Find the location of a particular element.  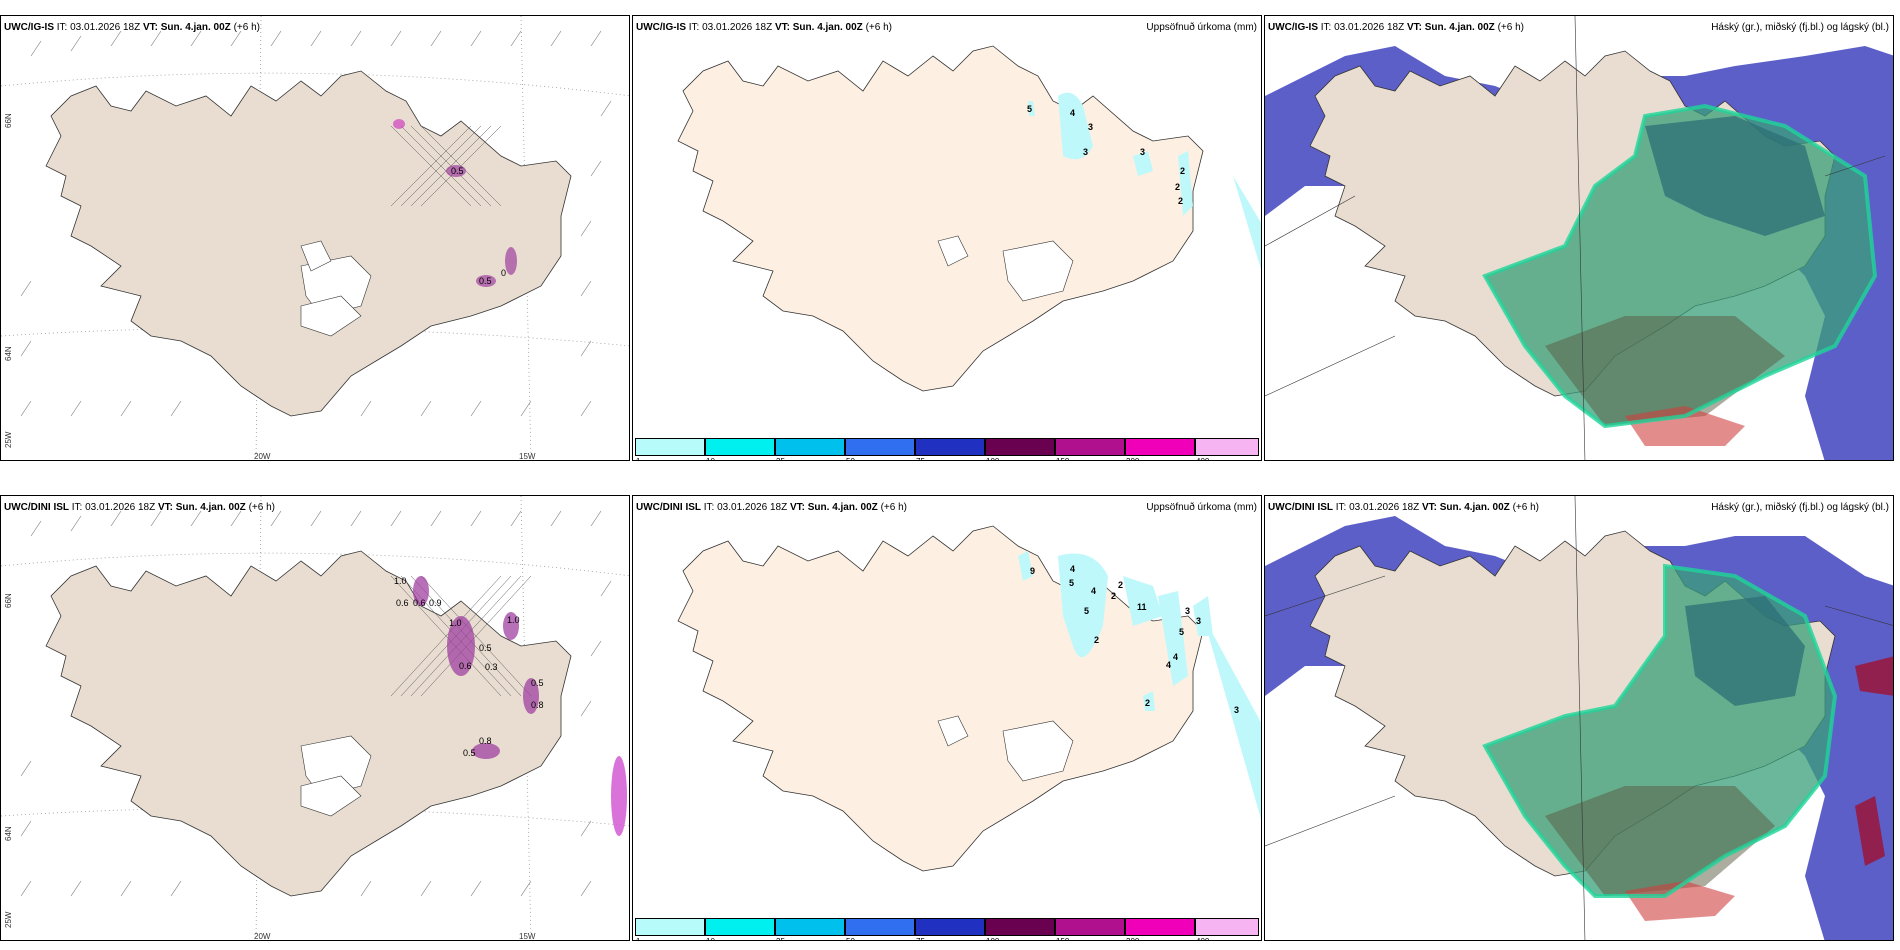

precip-map: 5 4 3 3 3 2 2 2 is located at coordinates (969, 218).